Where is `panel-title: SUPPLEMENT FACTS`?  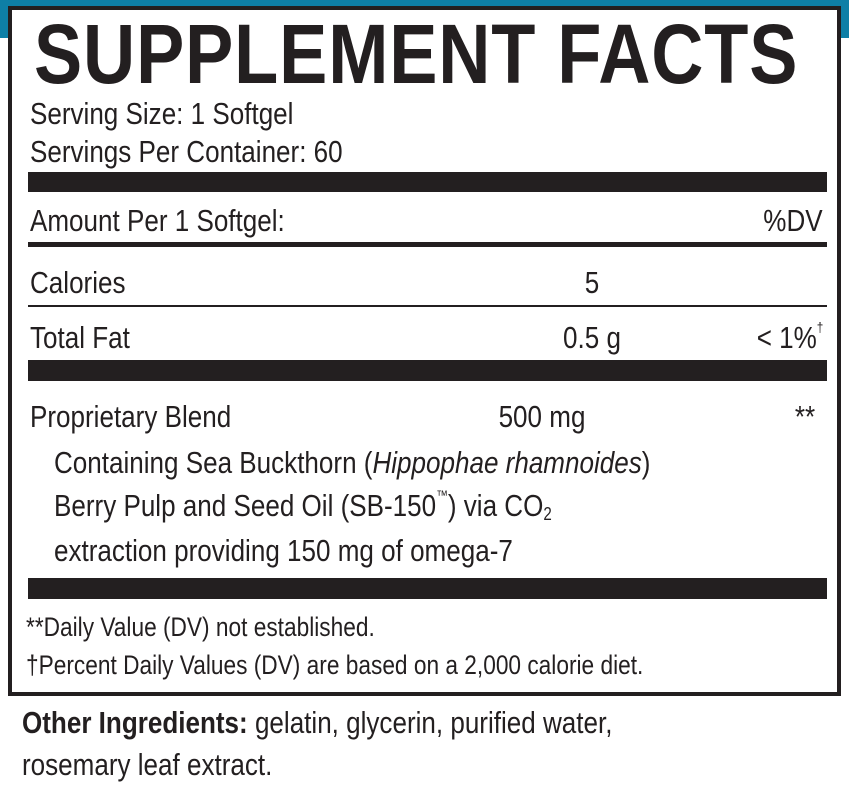
panel-title: SUPPLEMENT FACTS is located at coordinates (416, 54).